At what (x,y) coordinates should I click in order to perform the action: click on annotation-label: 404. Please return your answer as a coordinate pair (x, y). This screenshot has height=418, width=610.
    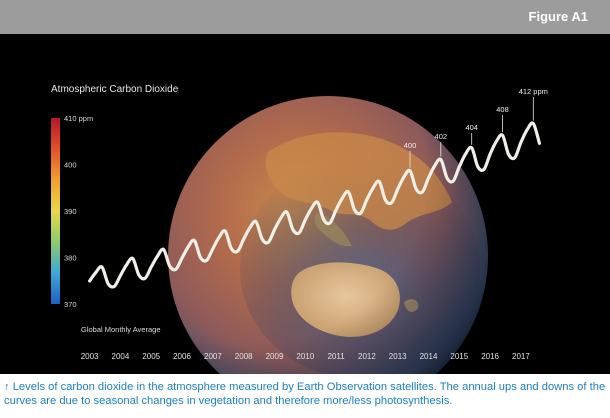
    Looking at the image, I should click on (471, 127).